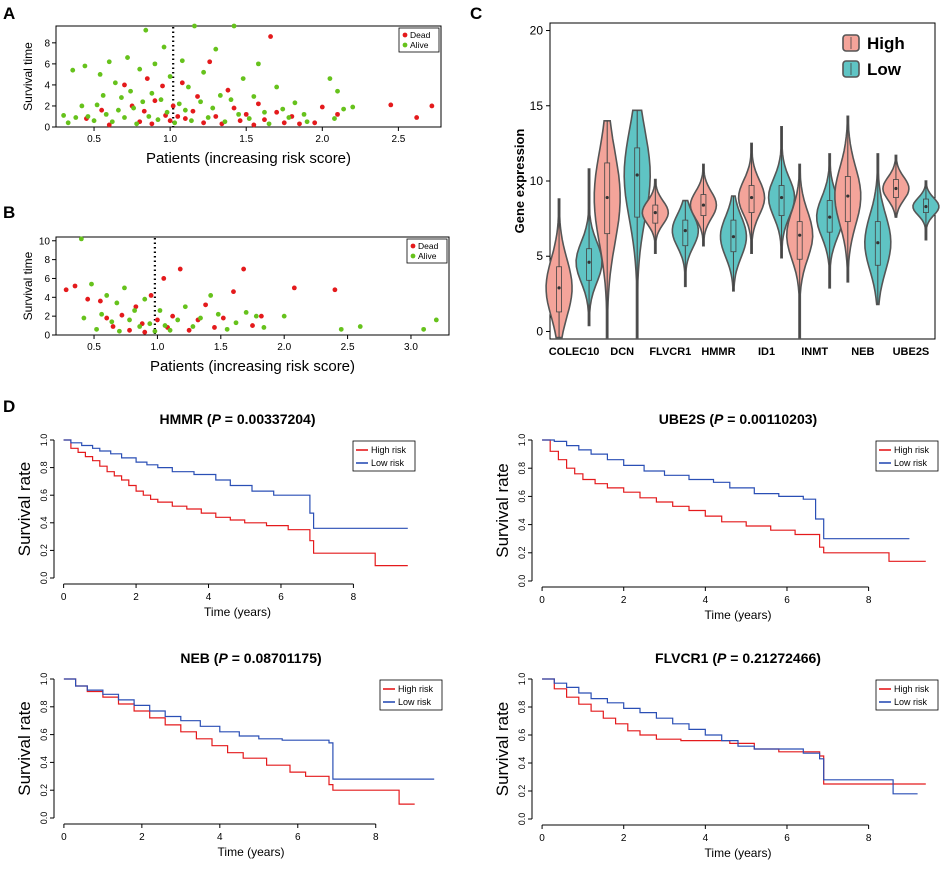 The image size is (941, 870). What do you see at coordinates (706, 838) in the screenshot?
I see `x-tick-label: 4` at bounding box center [706, 838].